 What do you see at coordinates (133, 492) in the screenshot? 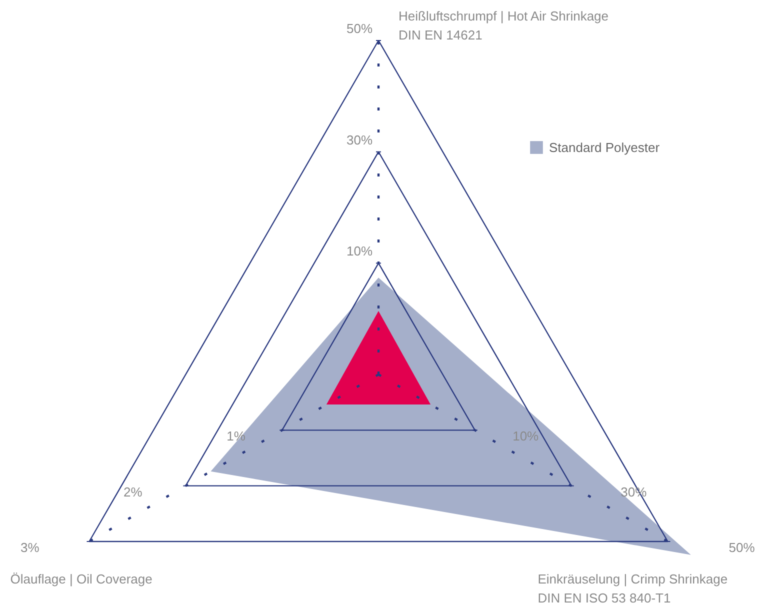
I see `text: 2%` at bounding box center [133, 492].